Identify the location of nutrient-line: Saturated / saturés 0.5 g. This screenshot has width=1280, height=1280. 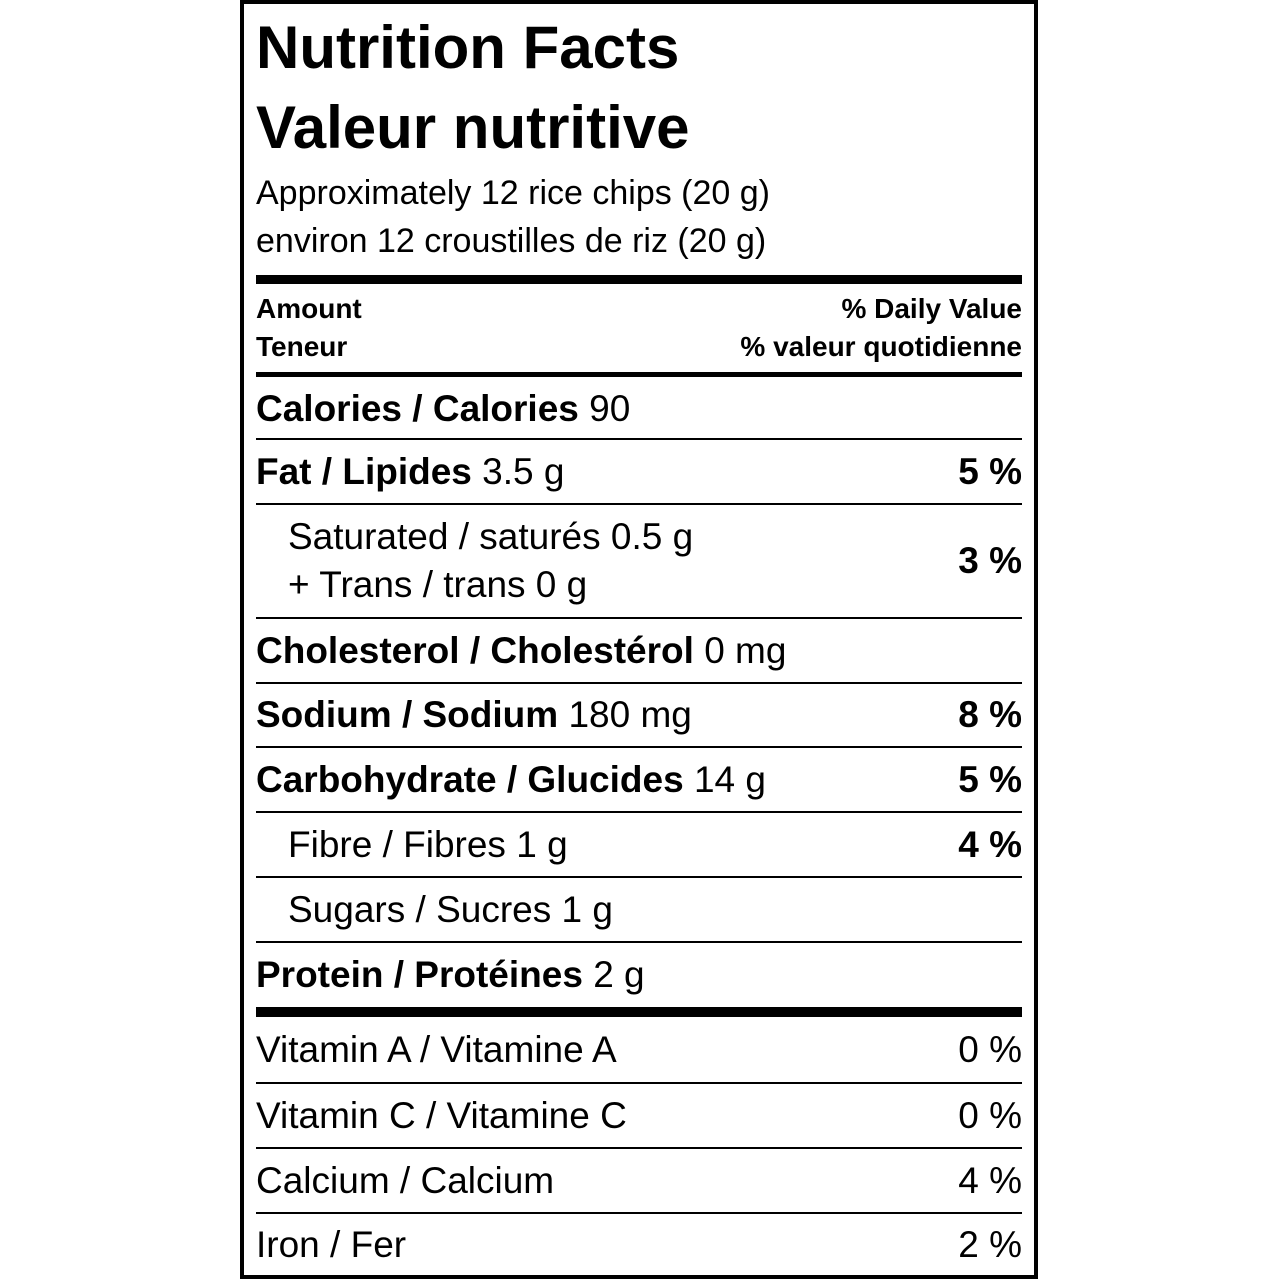
(491, 536).